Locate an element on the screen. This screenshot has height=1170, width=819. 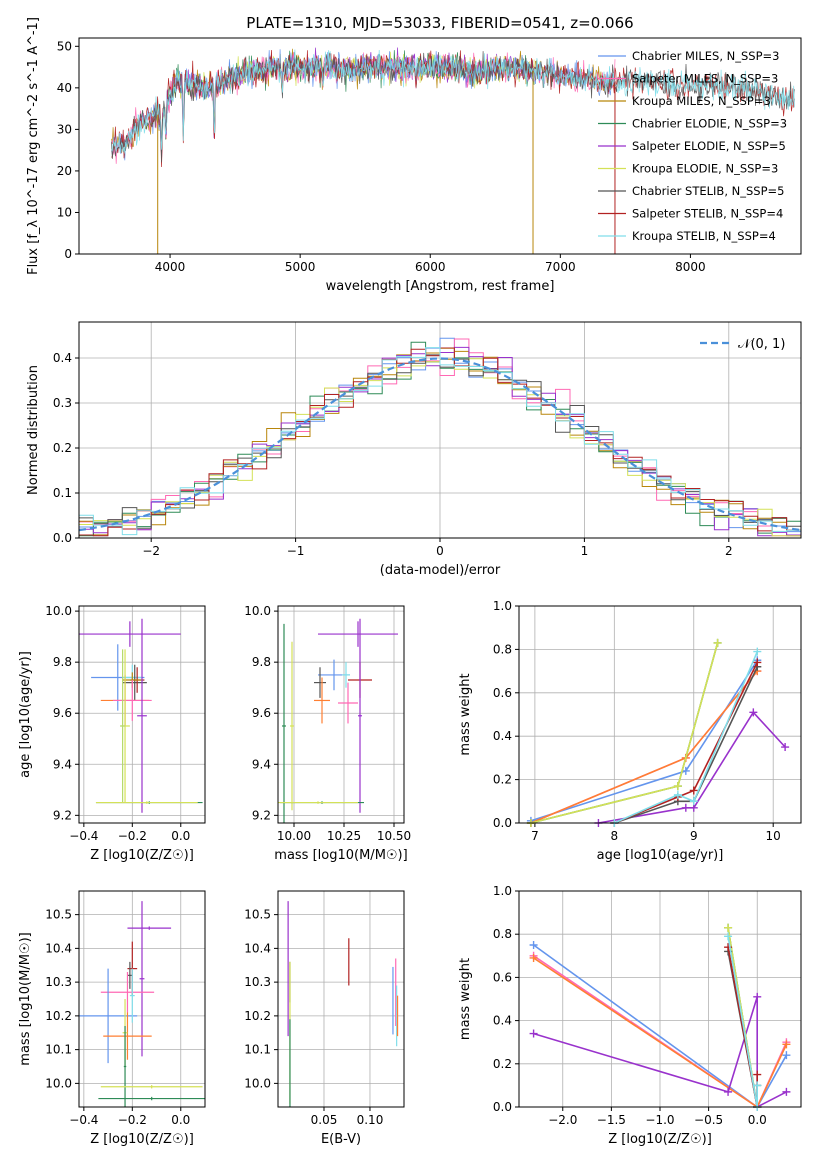
legend-label: 𝒩(0, 1) is located at coordinates (761, 344).